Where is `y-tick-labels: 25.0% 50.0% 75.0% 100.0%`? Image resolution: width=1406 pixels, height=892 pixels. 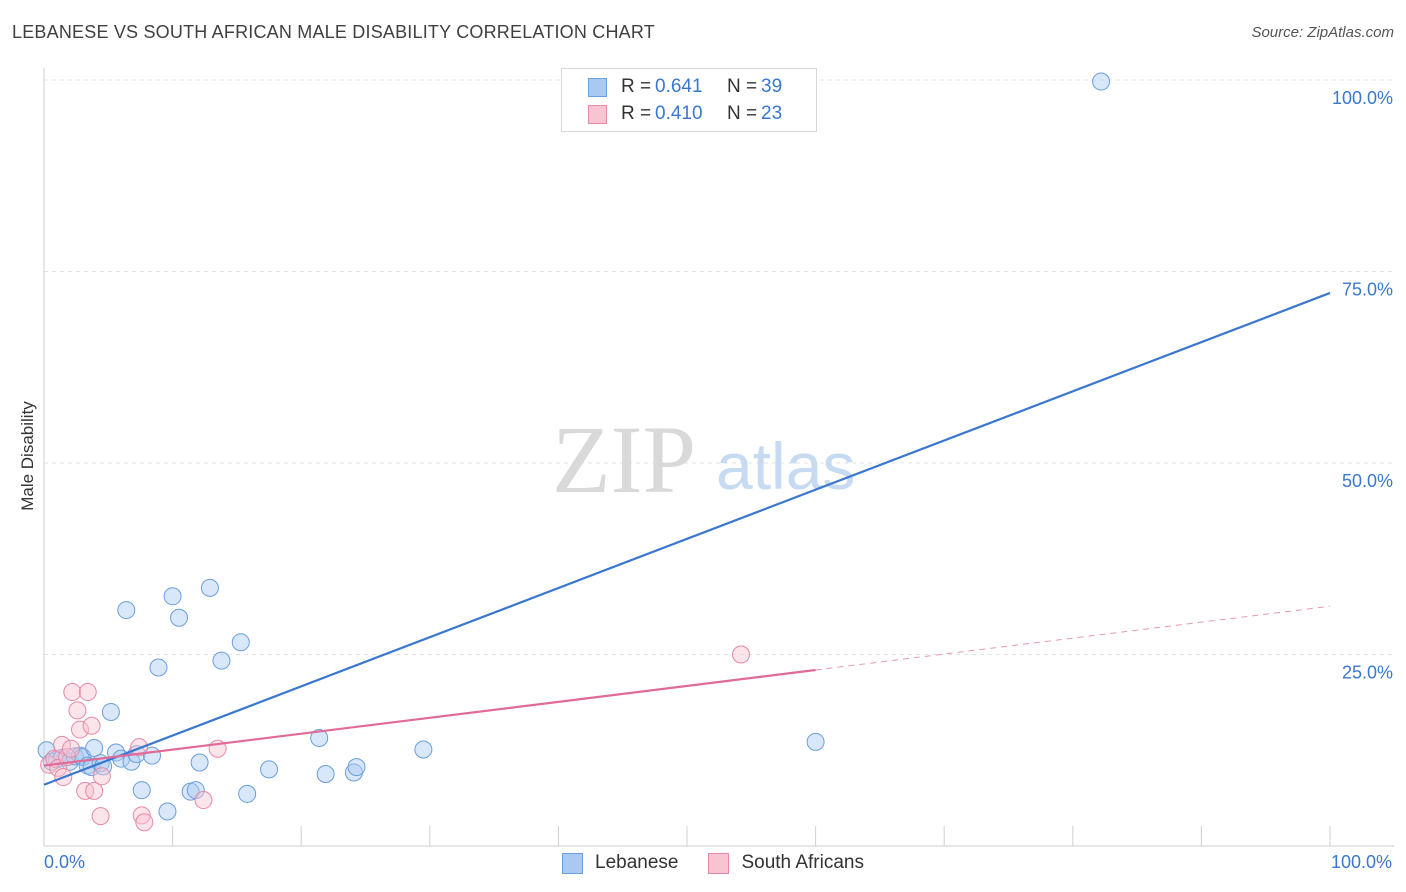
y-tick-labels: 25.0% 50.0% 75.0% 100.0% is located at coordinates (1362, 385).